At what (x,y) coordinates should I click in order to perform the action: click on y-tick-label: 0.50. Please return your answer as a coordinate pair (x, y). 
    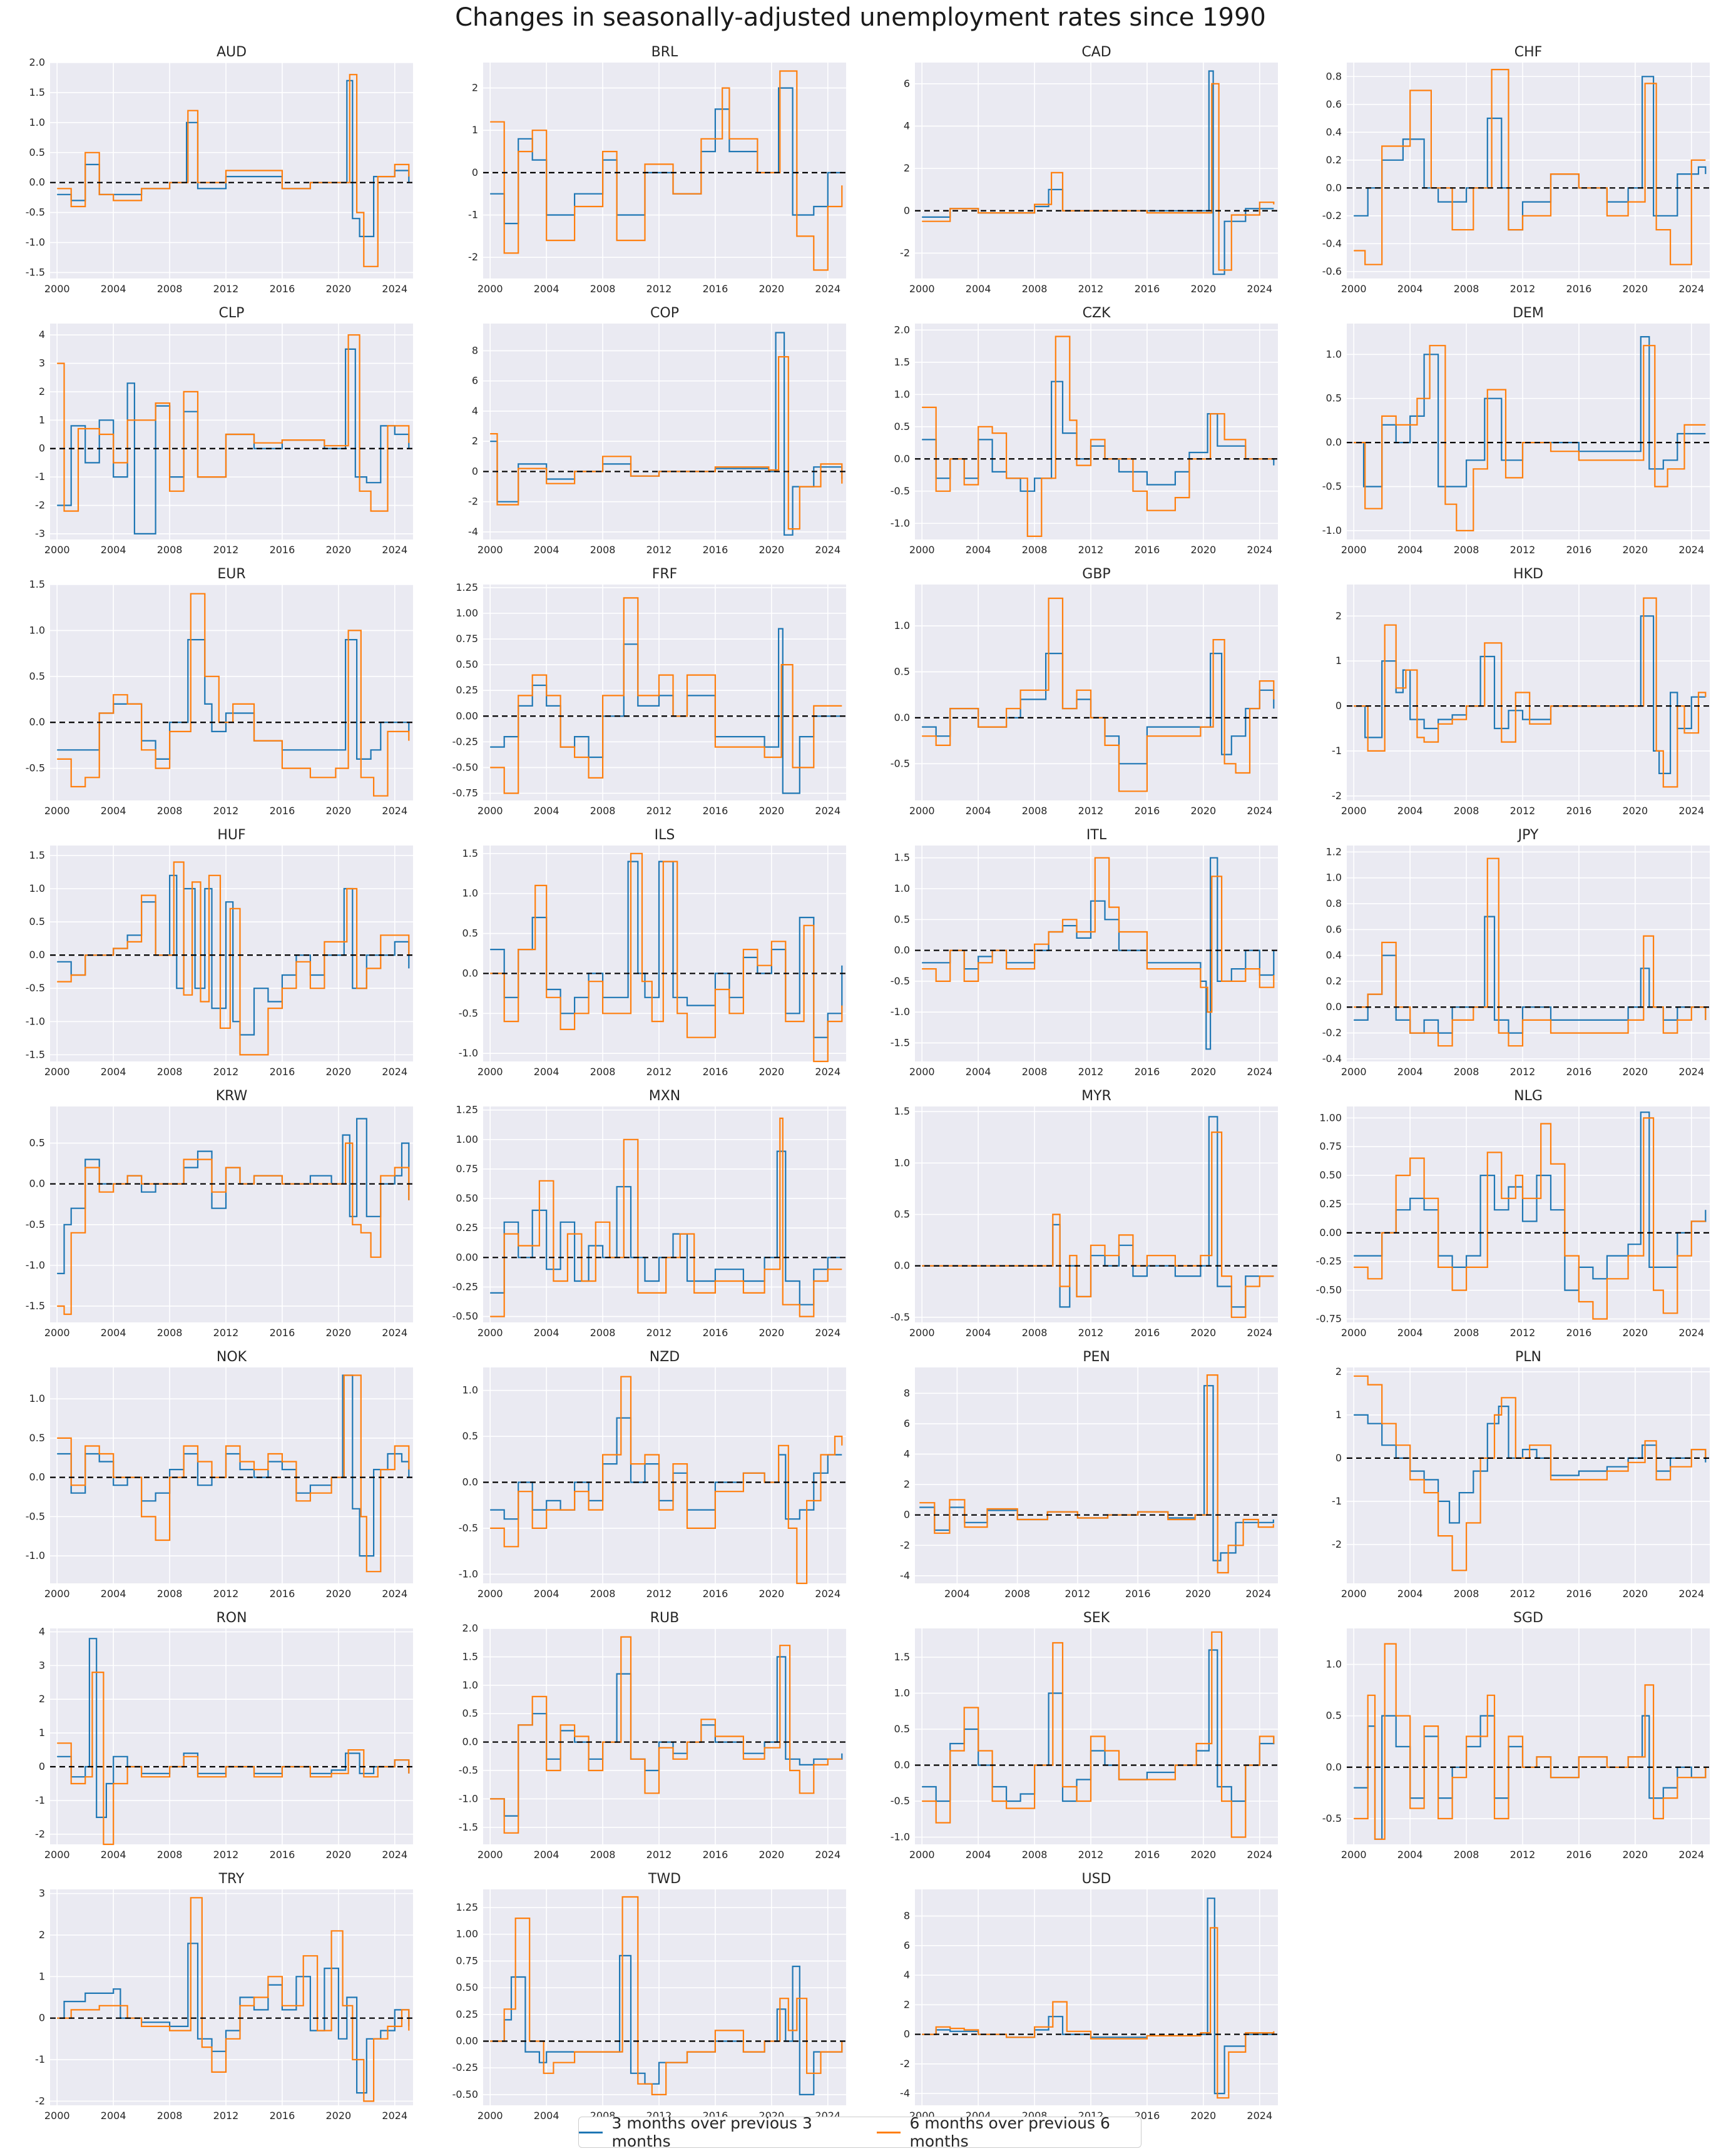
    Looking at the image, I should click on (467, 1198).